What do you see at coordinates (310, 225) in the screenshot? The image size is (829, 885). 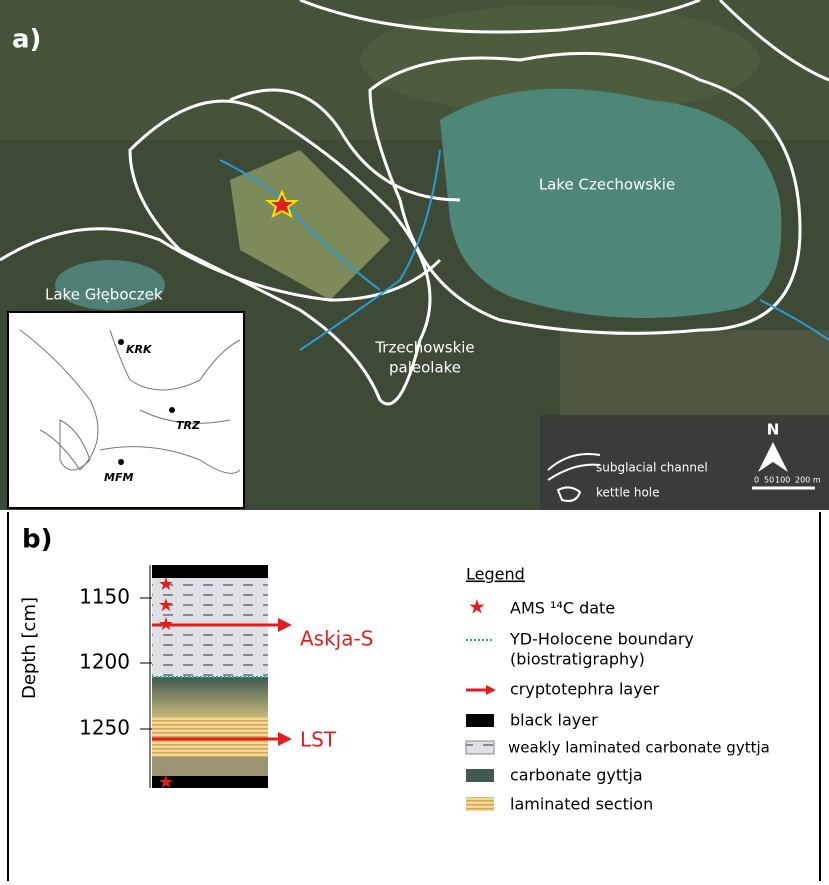 I see `field` at bounding box center [310, 225].